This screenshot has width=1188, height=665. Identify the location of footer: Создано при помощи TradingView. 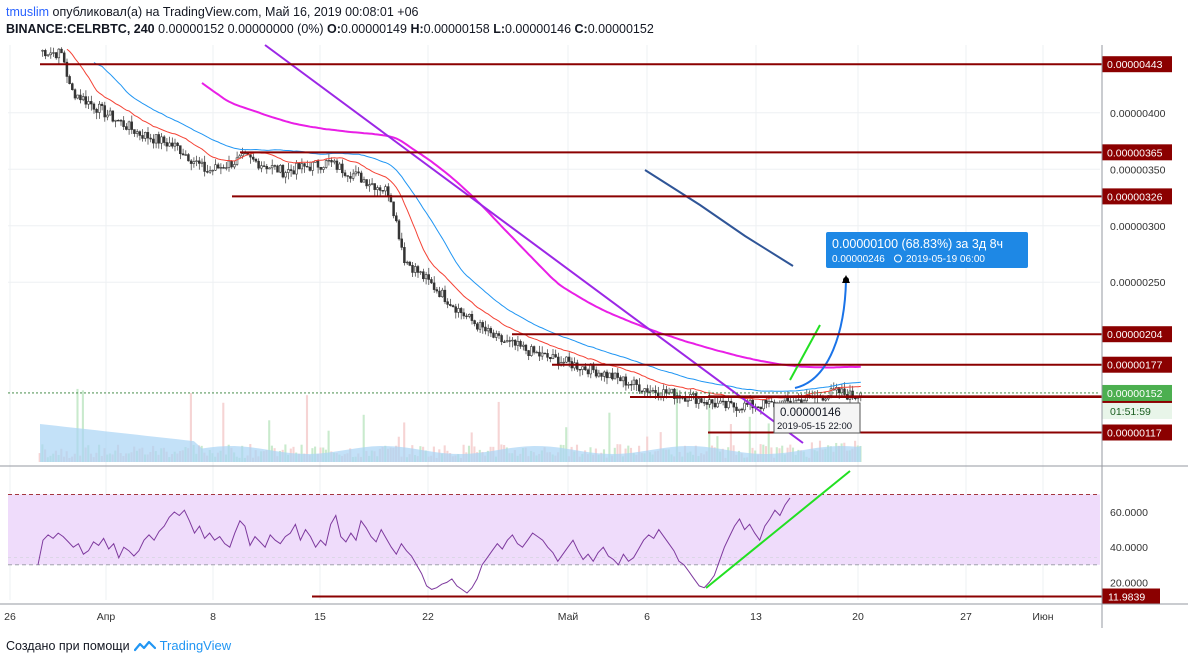
(118, 645).